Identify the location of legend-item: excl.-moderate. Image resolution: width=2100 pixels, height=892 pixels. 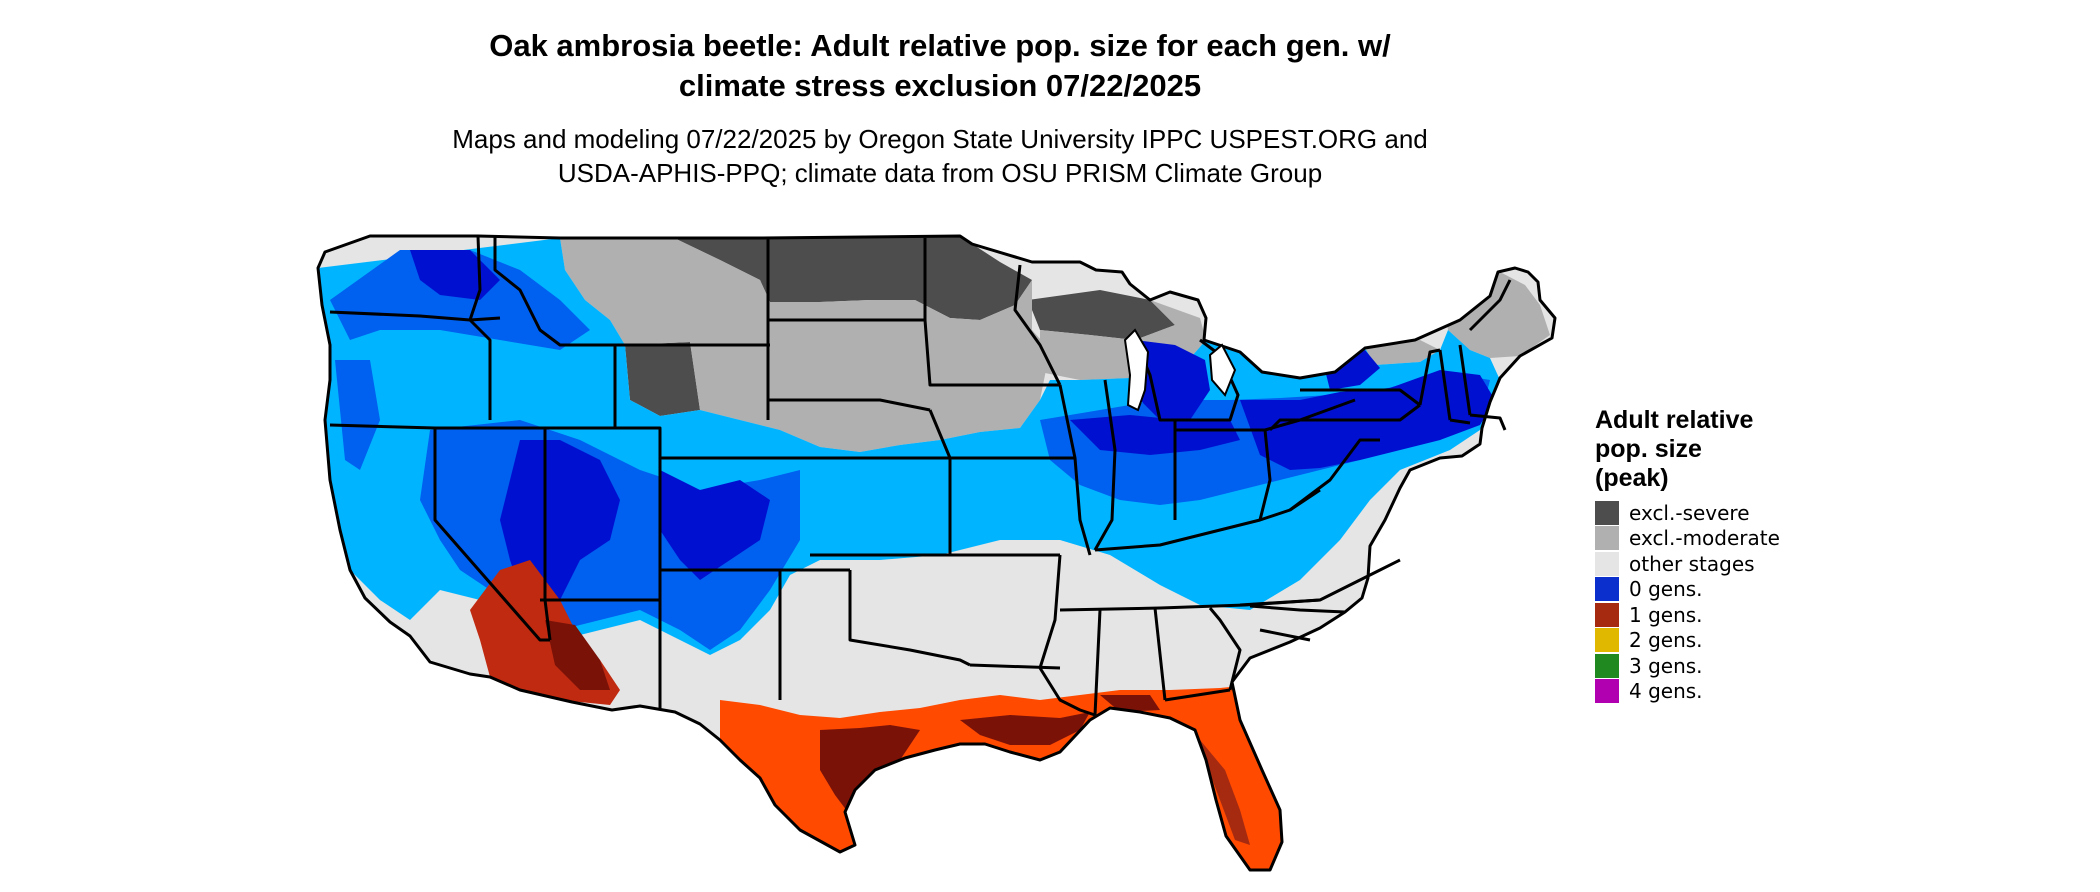
(1687, 539).